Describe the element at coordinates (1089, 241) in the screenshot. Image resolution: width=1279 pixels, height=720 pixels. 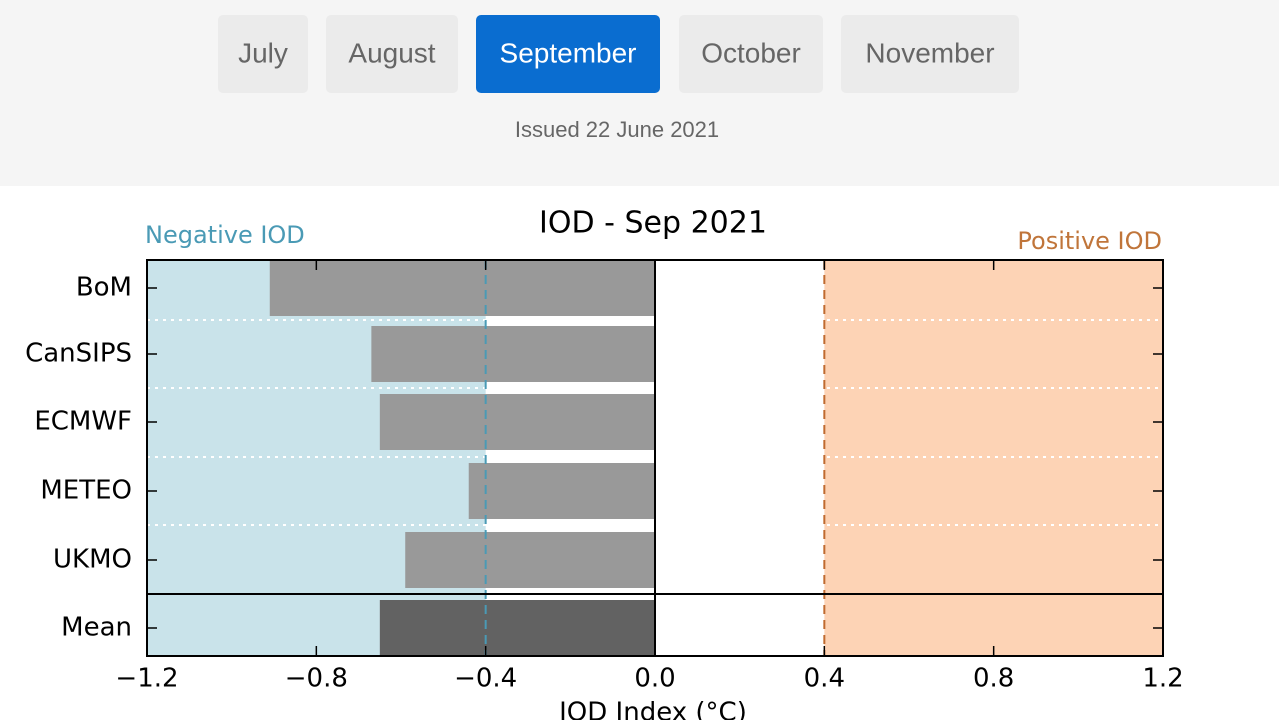
I see `positive-label: Positive IOD` at that location.